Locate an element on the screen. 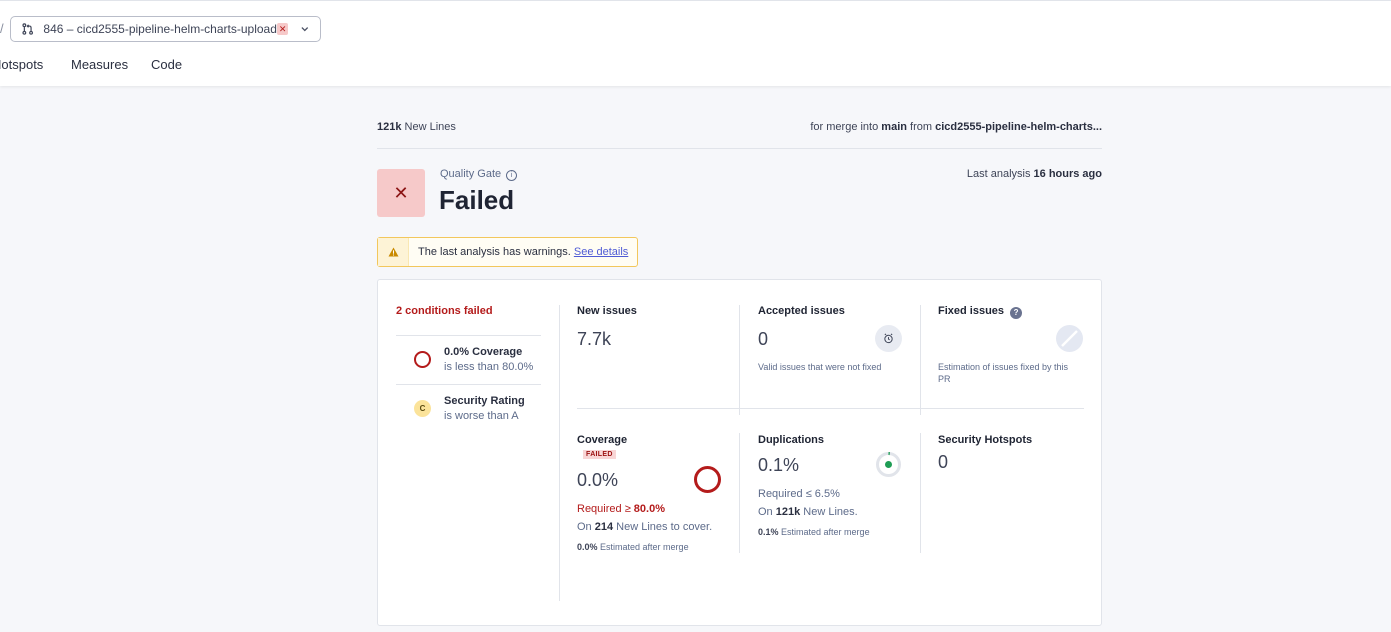 This screenshot has height=632, width=1391. condition-coverage: 0.0% Coverage is less than 80.0% is located at coordinates (468, 359).